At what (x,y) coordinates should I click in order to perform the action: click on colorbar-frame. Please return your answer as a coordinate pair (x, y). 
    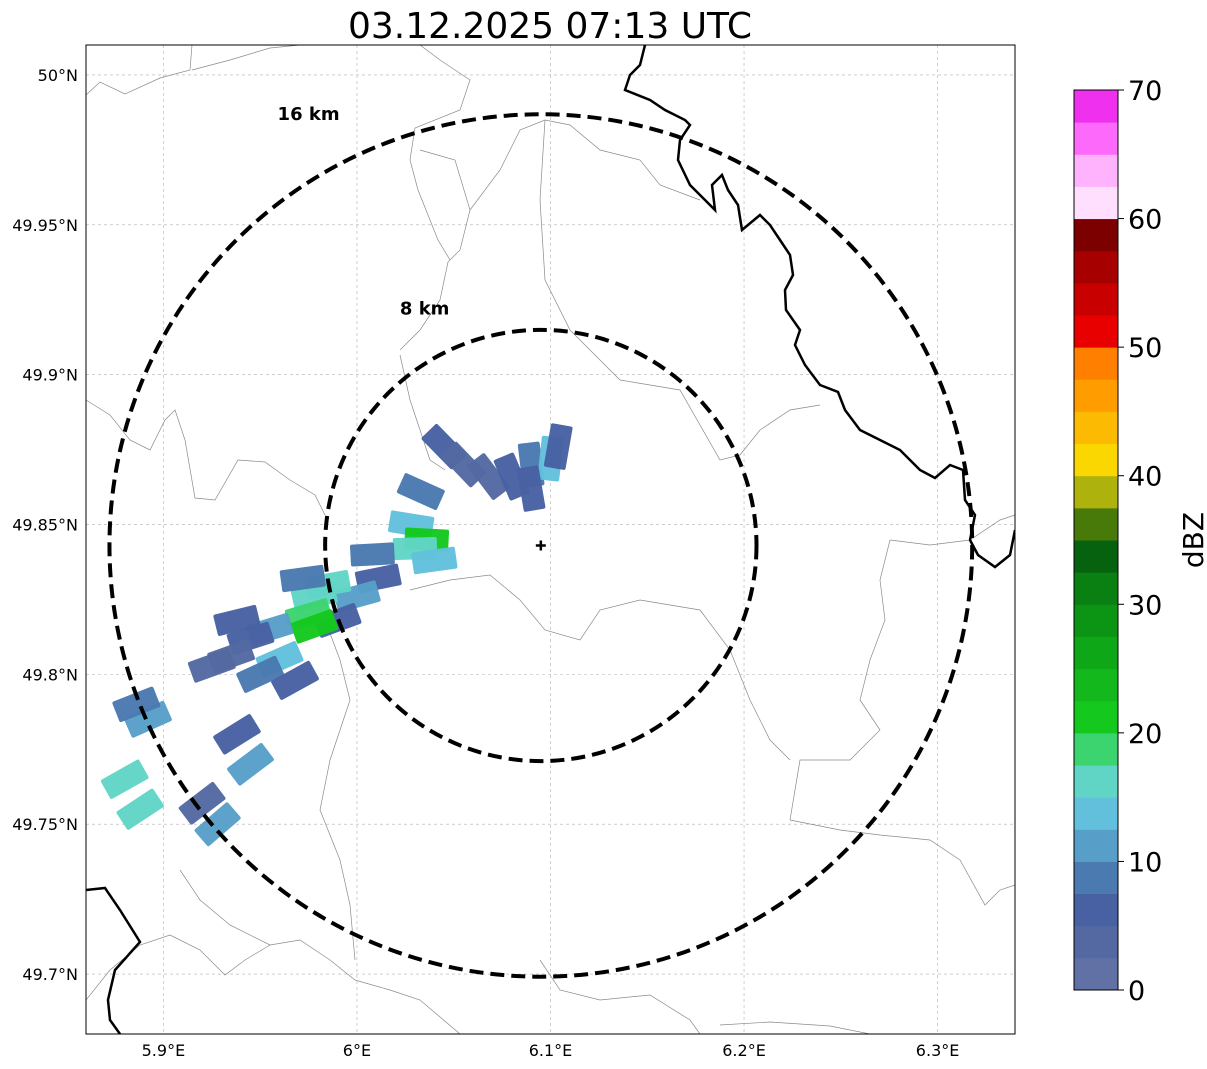
    Looking at the image, I should click on (1096, 540).